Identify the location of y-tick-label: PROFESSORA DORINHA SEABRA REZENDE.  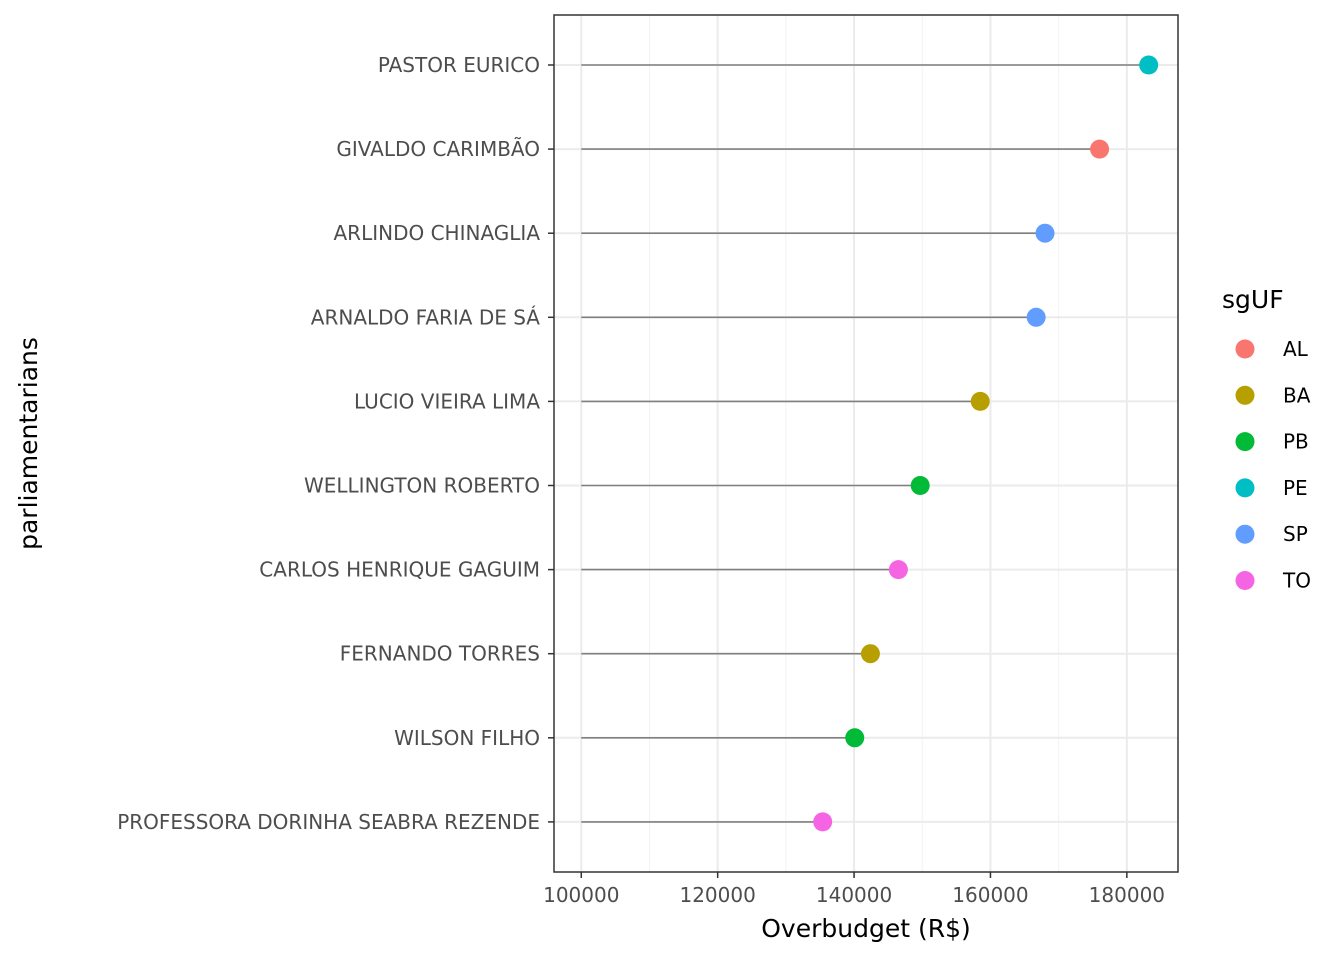
(328, 822).